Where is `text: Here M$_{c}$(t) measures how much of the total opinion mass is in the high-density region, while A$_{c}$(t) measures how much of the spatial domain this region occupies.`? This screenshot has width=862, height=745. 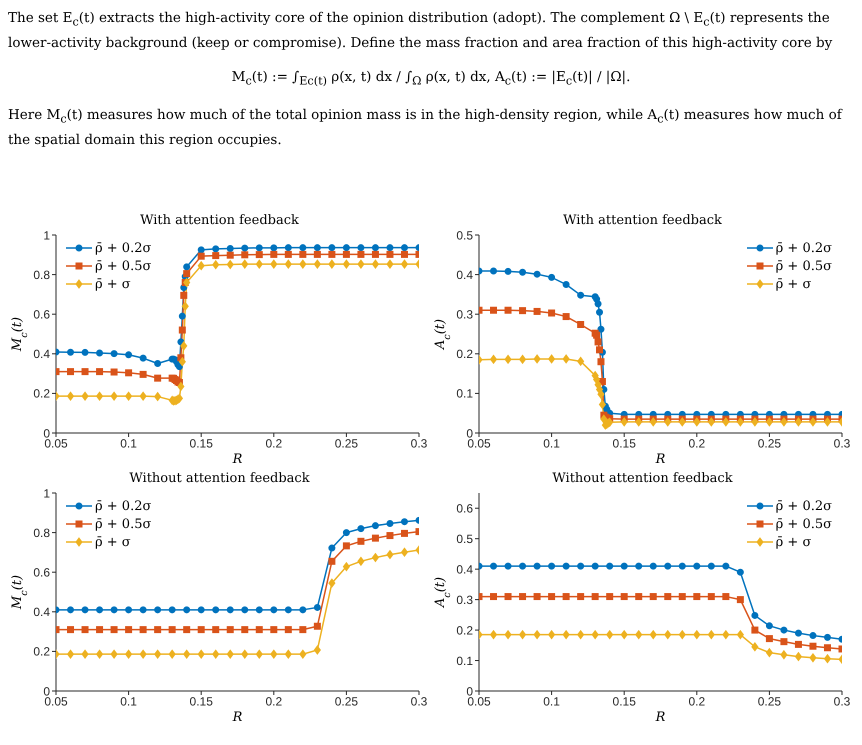 text: Here M$_{c}$(t) measures how much of the total opinion mass is in the high-density region, while A$_{c}$(t) measures how much of the spatial domain this region occupies. is located at coordinates (425, 127).